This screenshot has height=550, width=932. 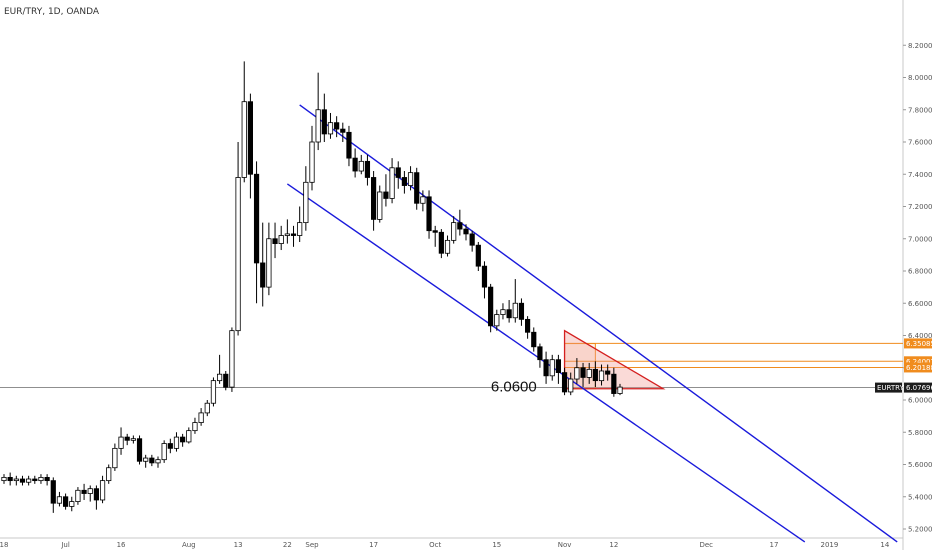 I want to click on time-tick-label: 17, so click(x=774, y=545).